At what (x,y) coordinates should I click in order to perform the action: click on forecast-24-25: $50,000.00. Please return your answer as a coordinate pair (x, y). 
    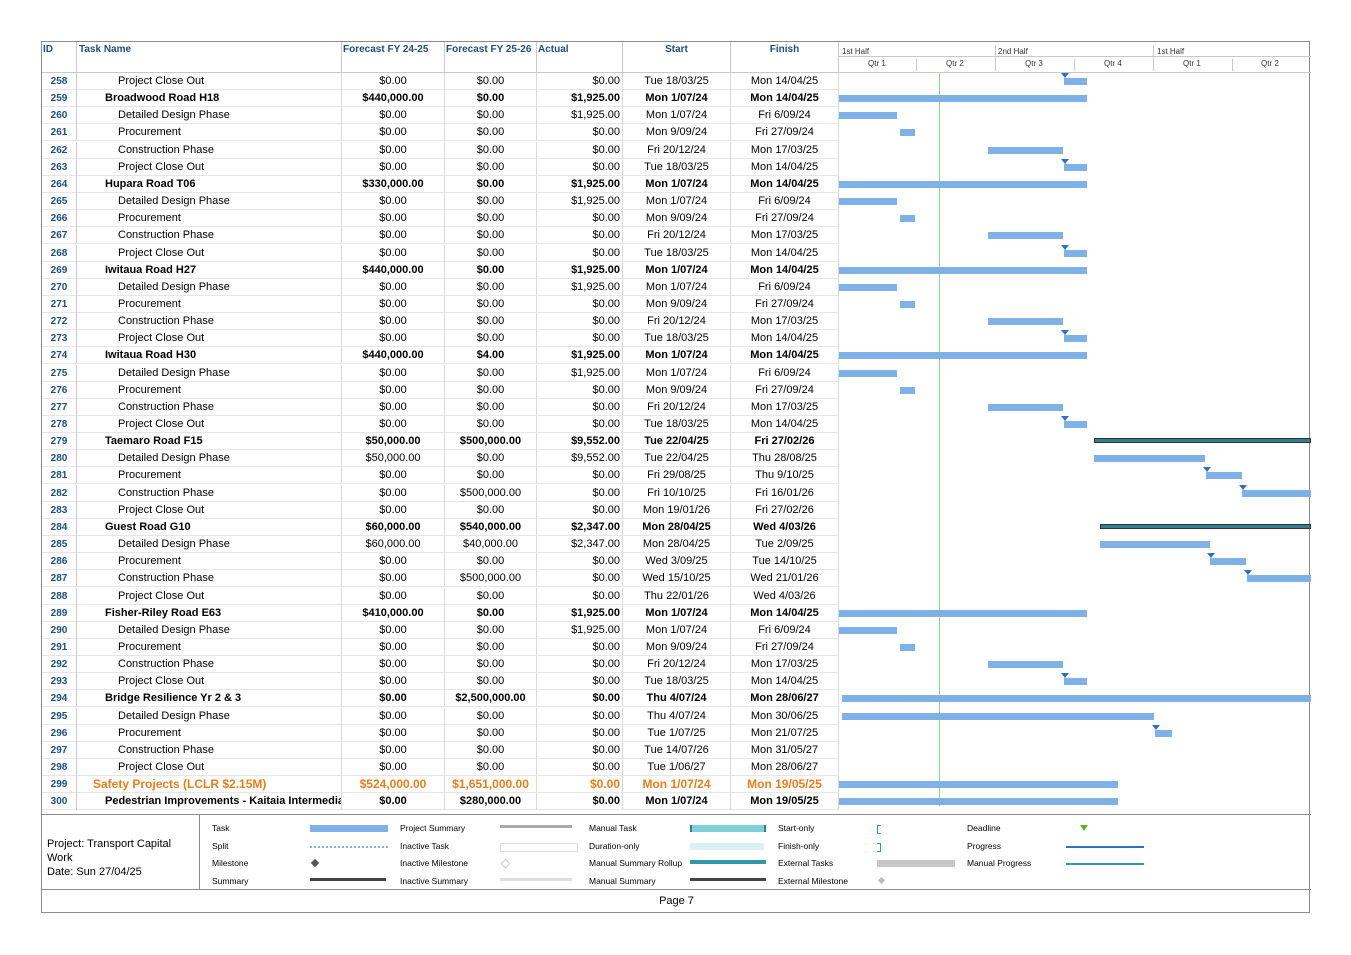
    Looking at the image, I should click on (393, 442).